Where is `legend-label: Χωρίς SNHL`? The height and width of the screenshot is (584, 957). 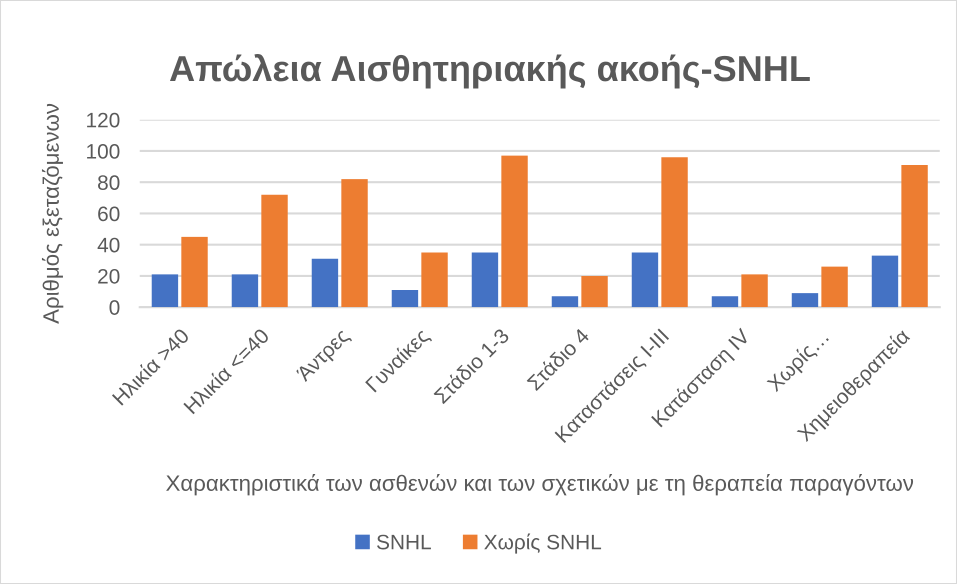
legend-label: Χωρίς SNHL is located at coordinates (543, 544).